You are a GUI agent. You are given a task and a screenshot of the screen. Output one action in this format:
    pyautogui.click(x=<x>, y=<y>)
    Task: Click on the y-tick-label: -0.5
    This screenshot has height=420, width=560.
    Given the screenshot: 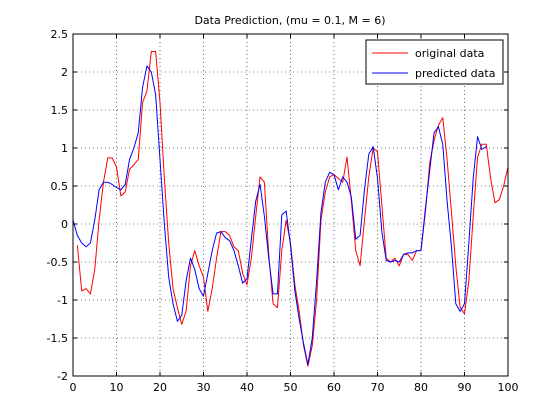 What is the action you would take?
    pyautogui.click(x=57, y=262)
    